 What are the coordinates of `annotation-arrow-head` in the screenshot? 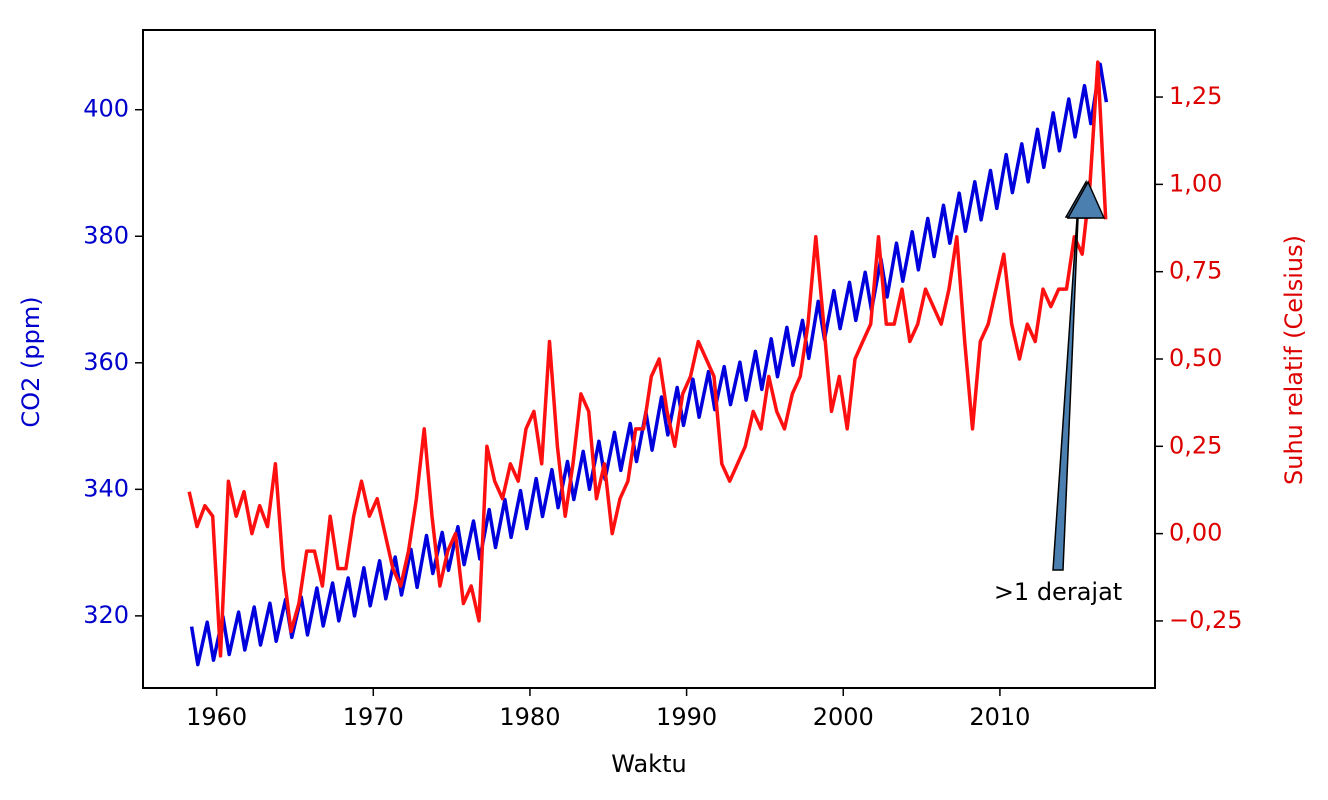 It's located at (1086, 199).